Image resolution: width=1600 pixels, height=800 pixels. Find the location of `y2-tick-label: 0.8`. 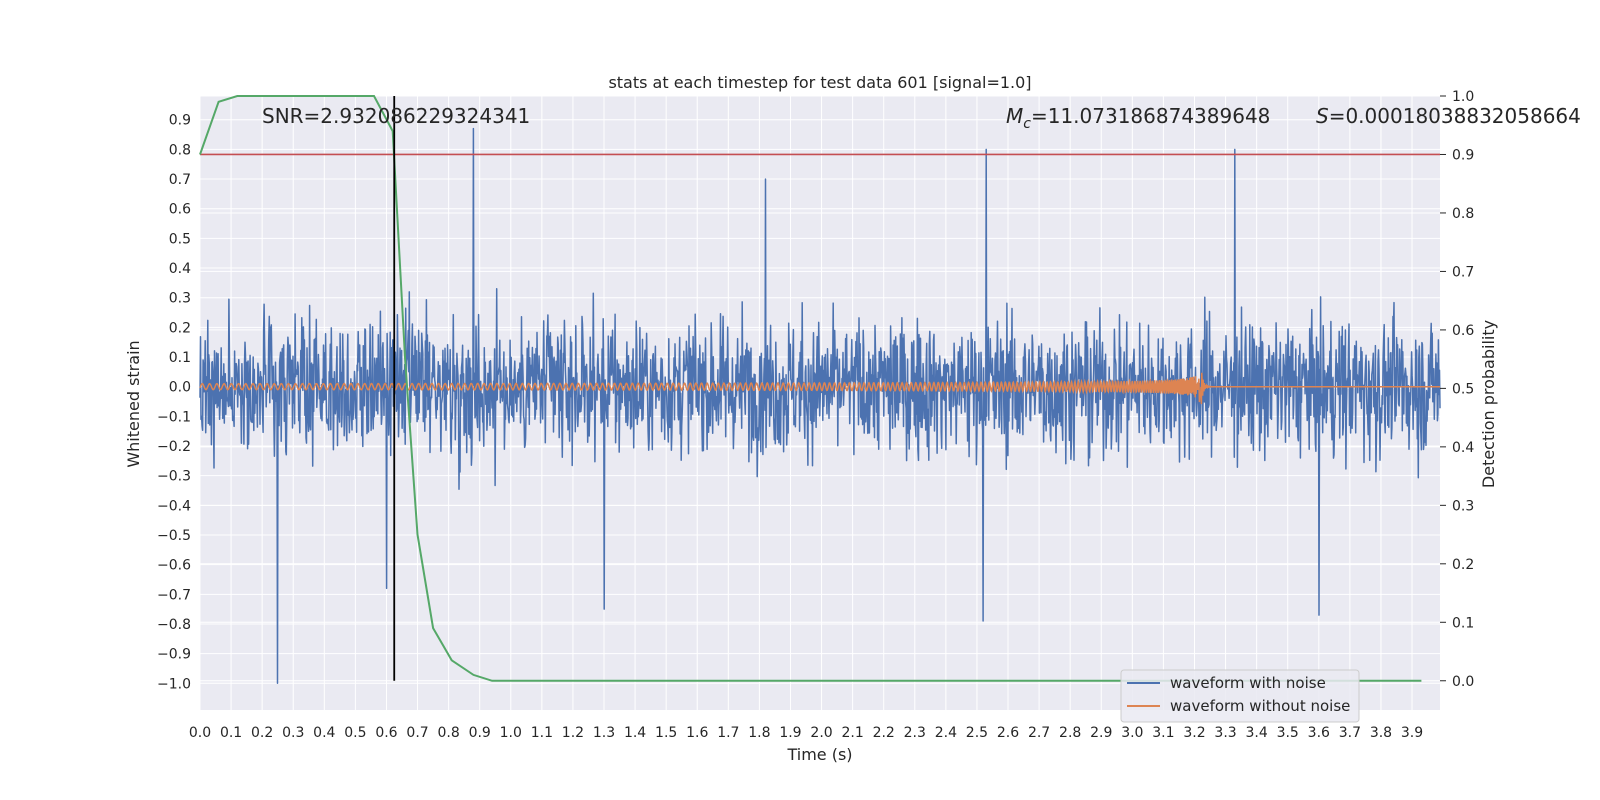

y2-tick-label: 0.8 is located at coordinates (1463, 214).